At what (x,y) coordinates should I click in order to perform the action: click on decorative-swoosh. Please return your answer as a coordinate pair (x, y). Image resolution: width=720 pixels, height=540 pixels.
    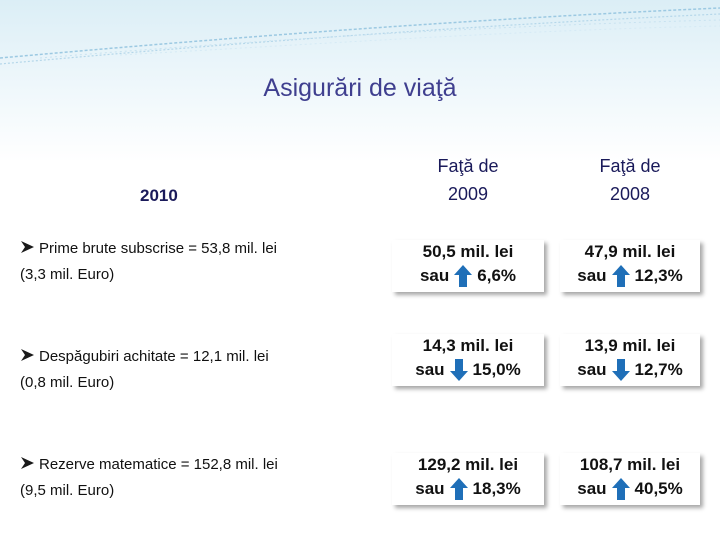
    Looking at the image, I should click on (360, 36).